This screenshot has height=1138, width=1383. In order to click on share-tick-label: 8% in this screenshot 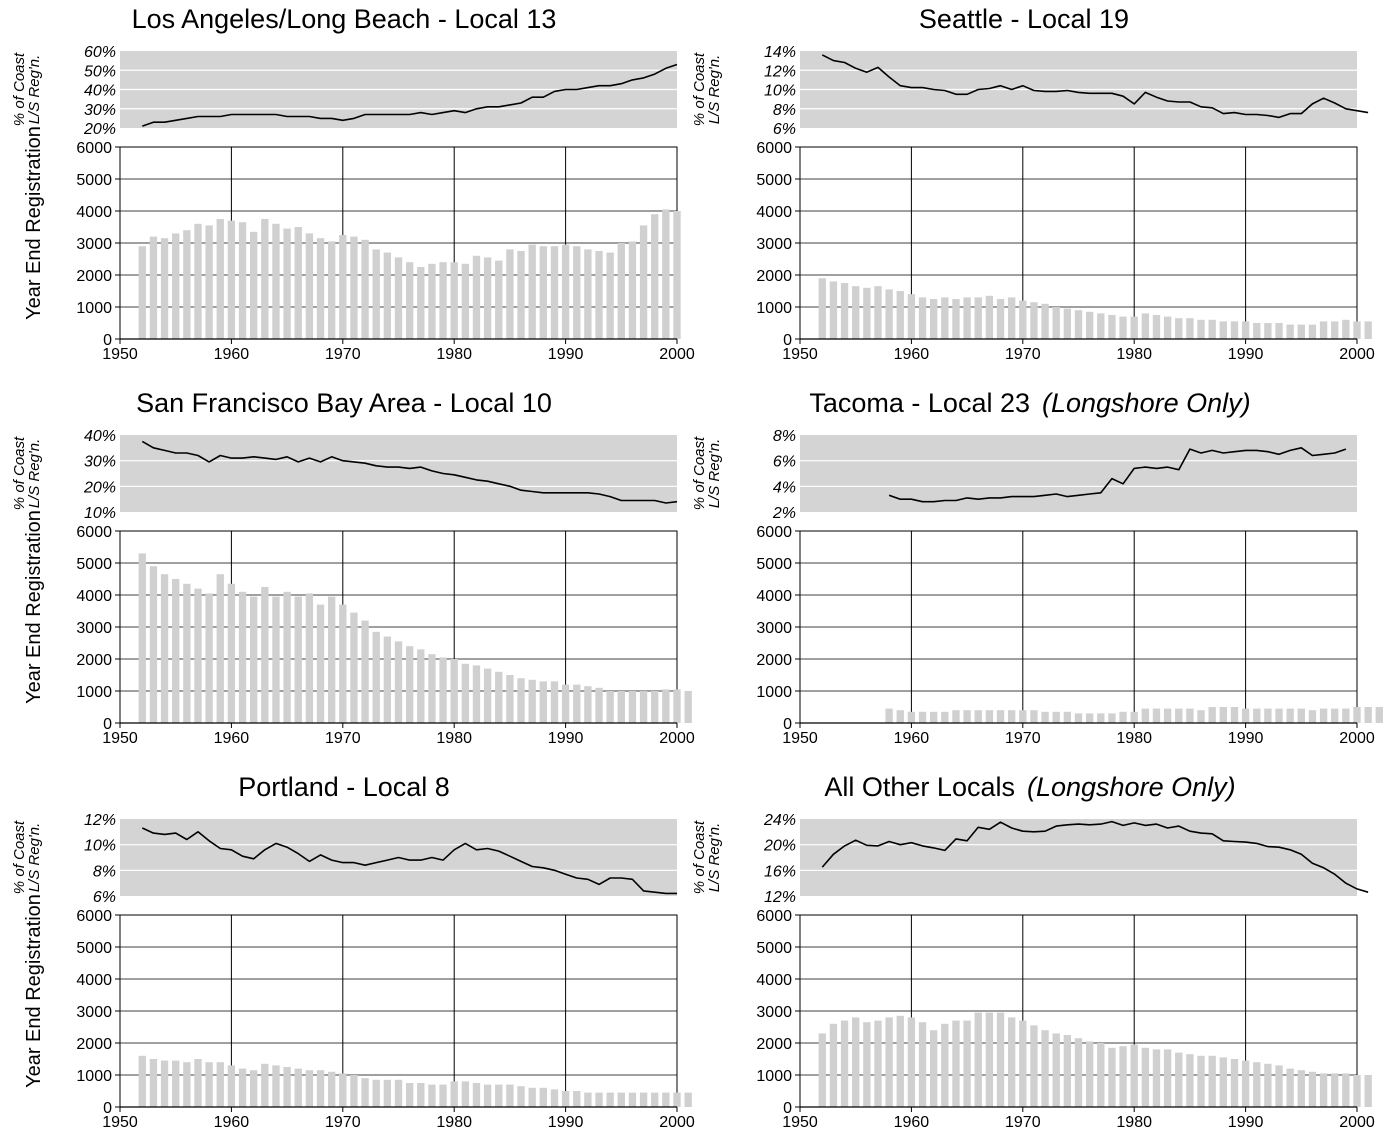, I will do `click(784, 436)`.